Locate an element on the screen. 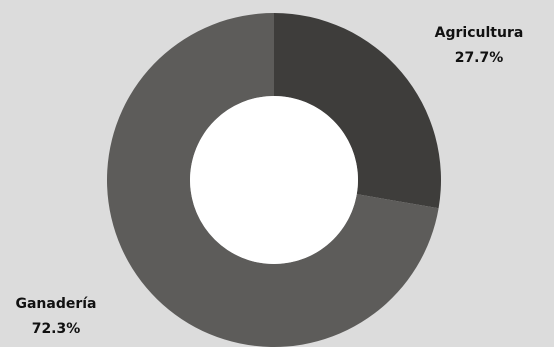  donut-hole is located at coordinates (274, 180).